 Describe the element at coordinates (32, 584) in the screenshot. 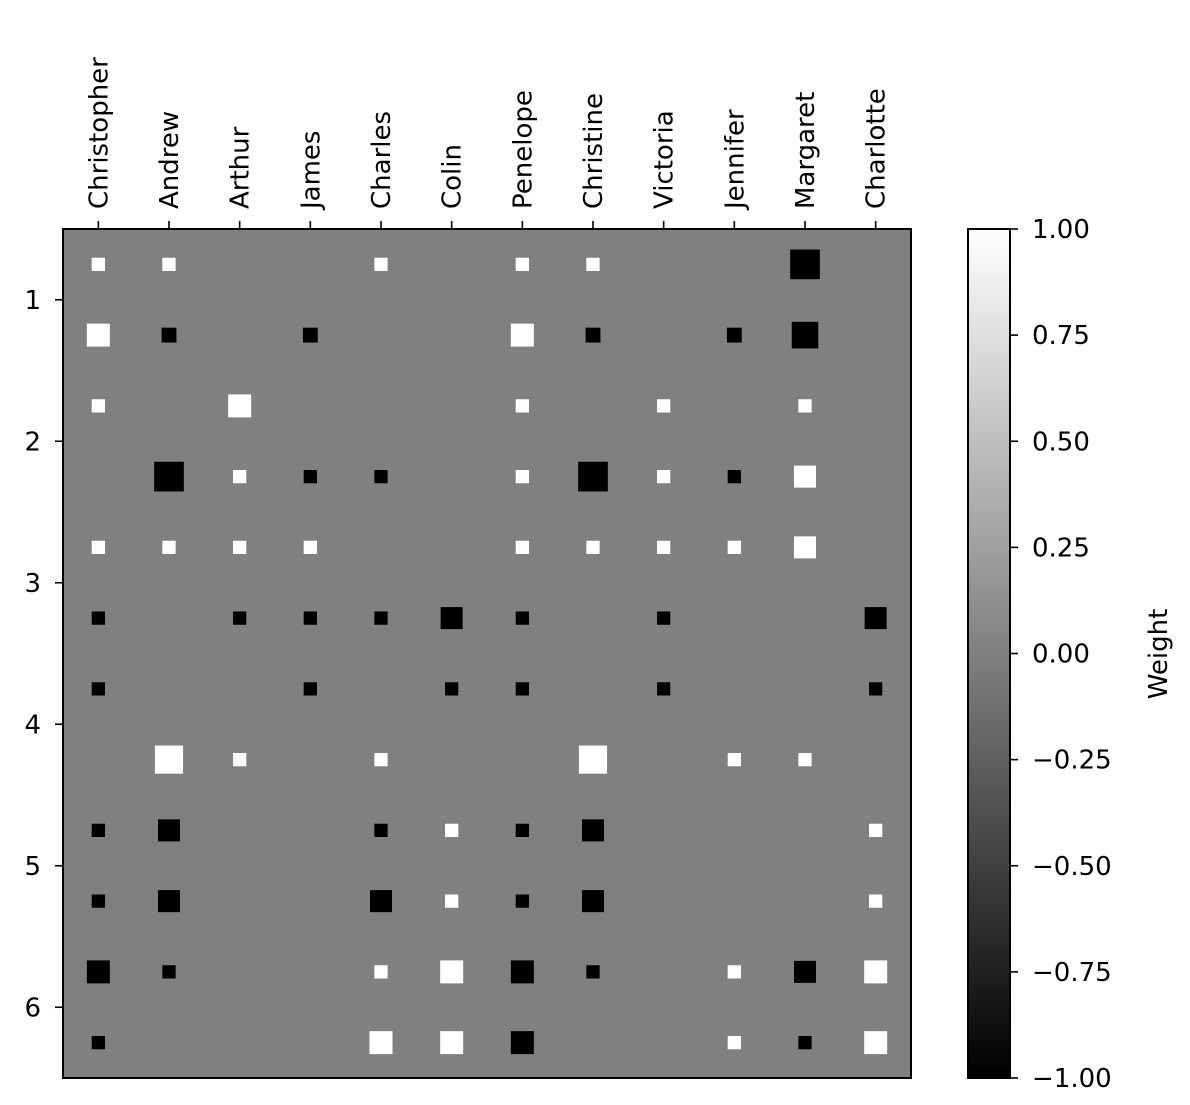

I see `y-tick-label: 3` at that location.